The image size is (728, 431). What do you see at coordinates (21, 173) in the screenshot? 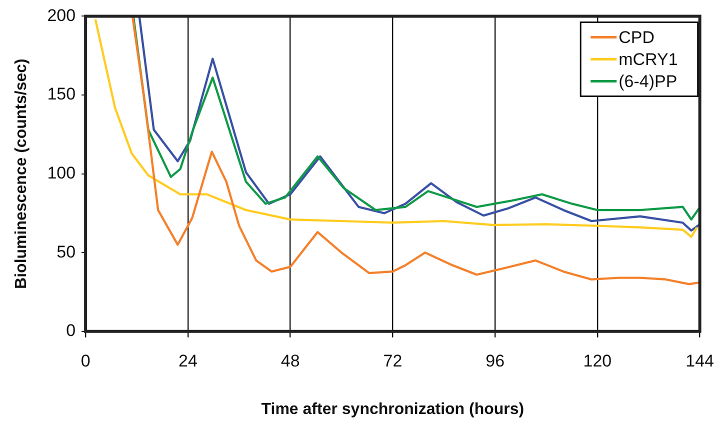
I see `y-axis-title: Bioluminescence (counts/sec)` at bounding box center [21, 173].